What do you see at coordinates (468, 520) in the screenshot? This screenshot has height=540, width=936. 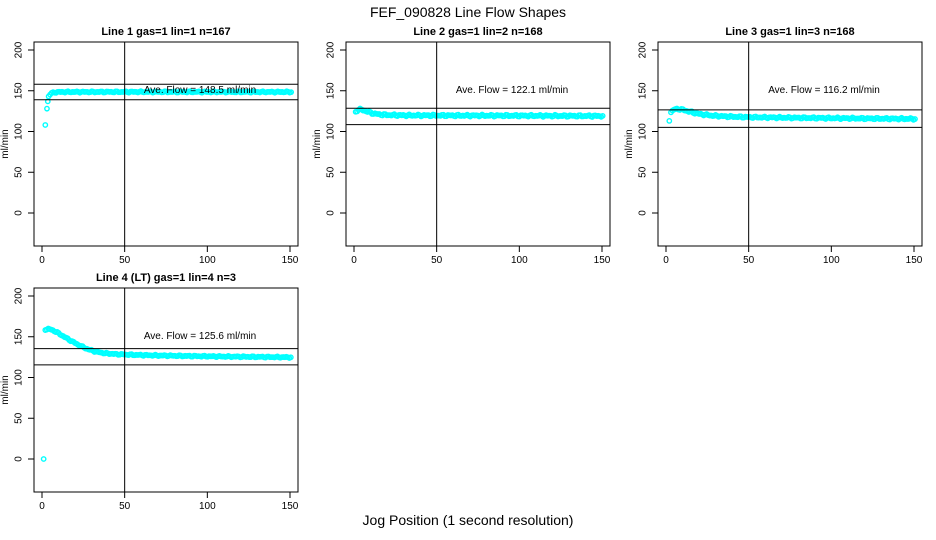 I see `figure-xlabel: Jog Position (1 second resolution)` at bounding box center [468, 520].